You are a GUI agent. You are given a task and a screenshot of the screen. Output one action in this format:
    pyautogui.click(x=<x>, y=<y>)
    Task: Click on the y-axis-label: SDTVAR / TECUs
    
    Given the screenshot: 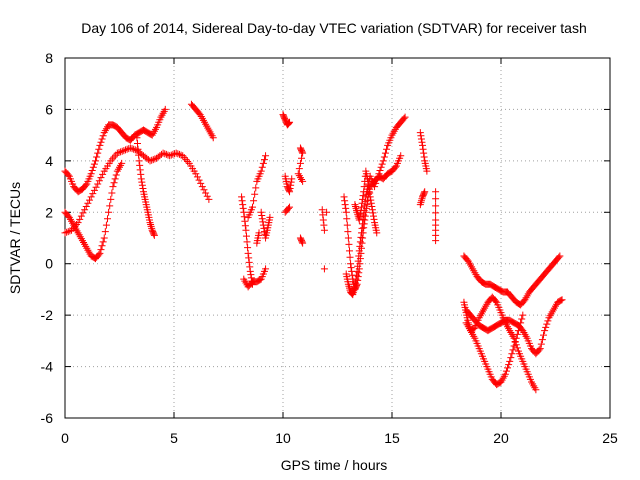 What is the action you would take?
    pyautogui.click(x=15, y=238)
    